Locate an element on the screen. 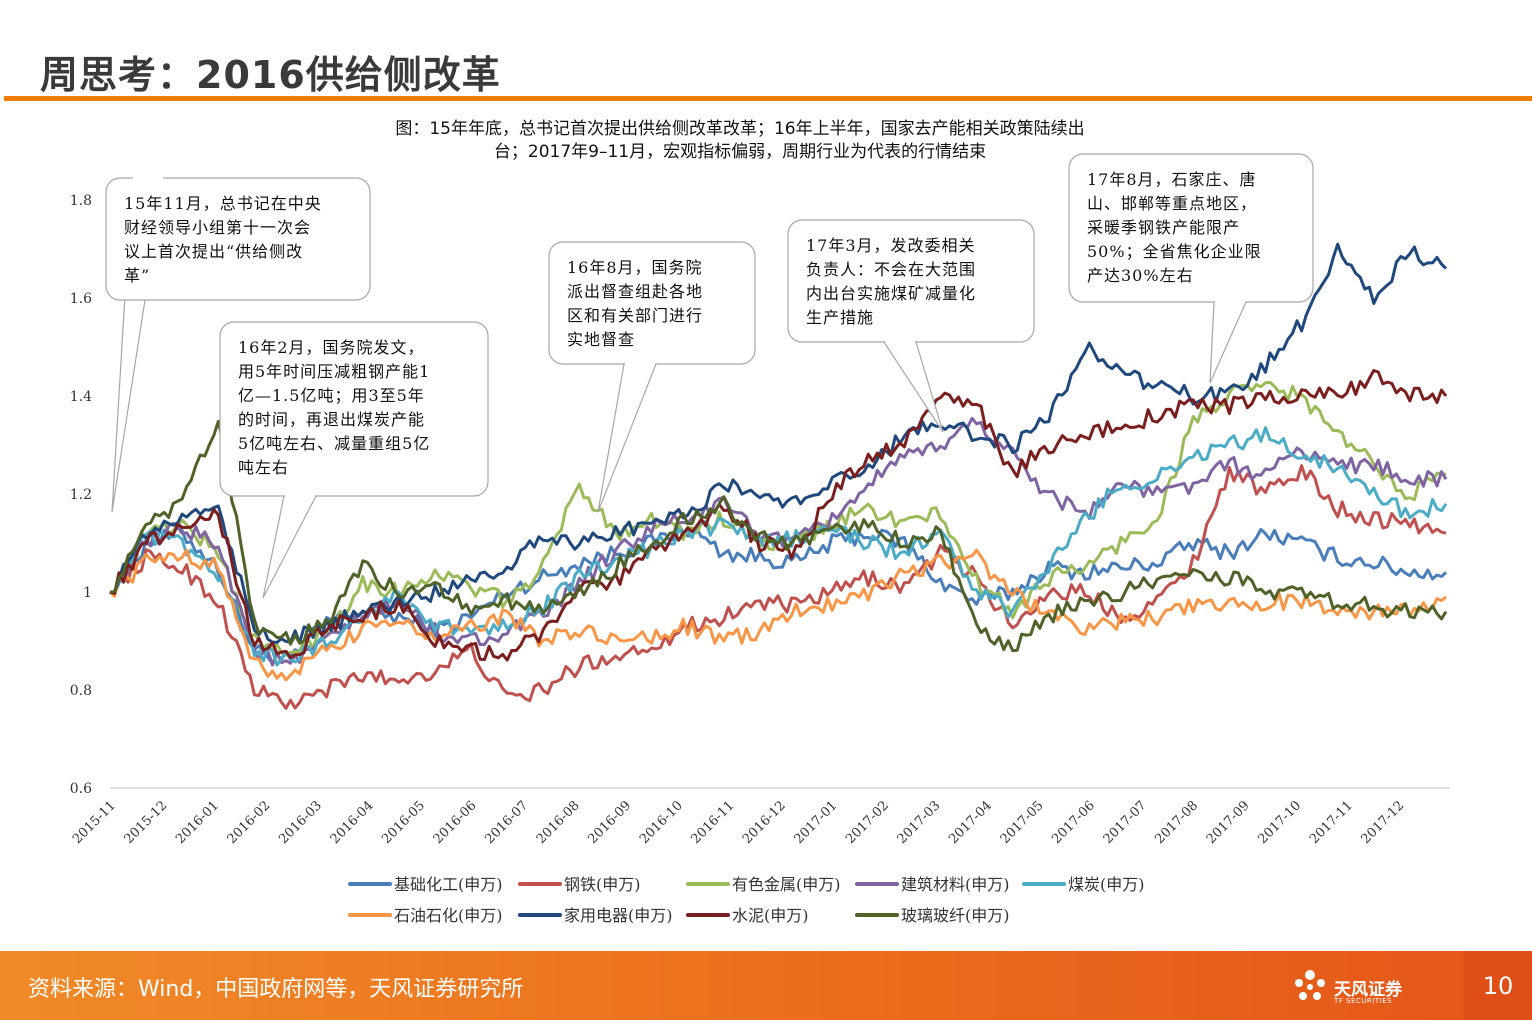 The width and height of the screenshot is (1532, 1020). legend-label: 钢铁(申万) is located at coordinates (602, 884).